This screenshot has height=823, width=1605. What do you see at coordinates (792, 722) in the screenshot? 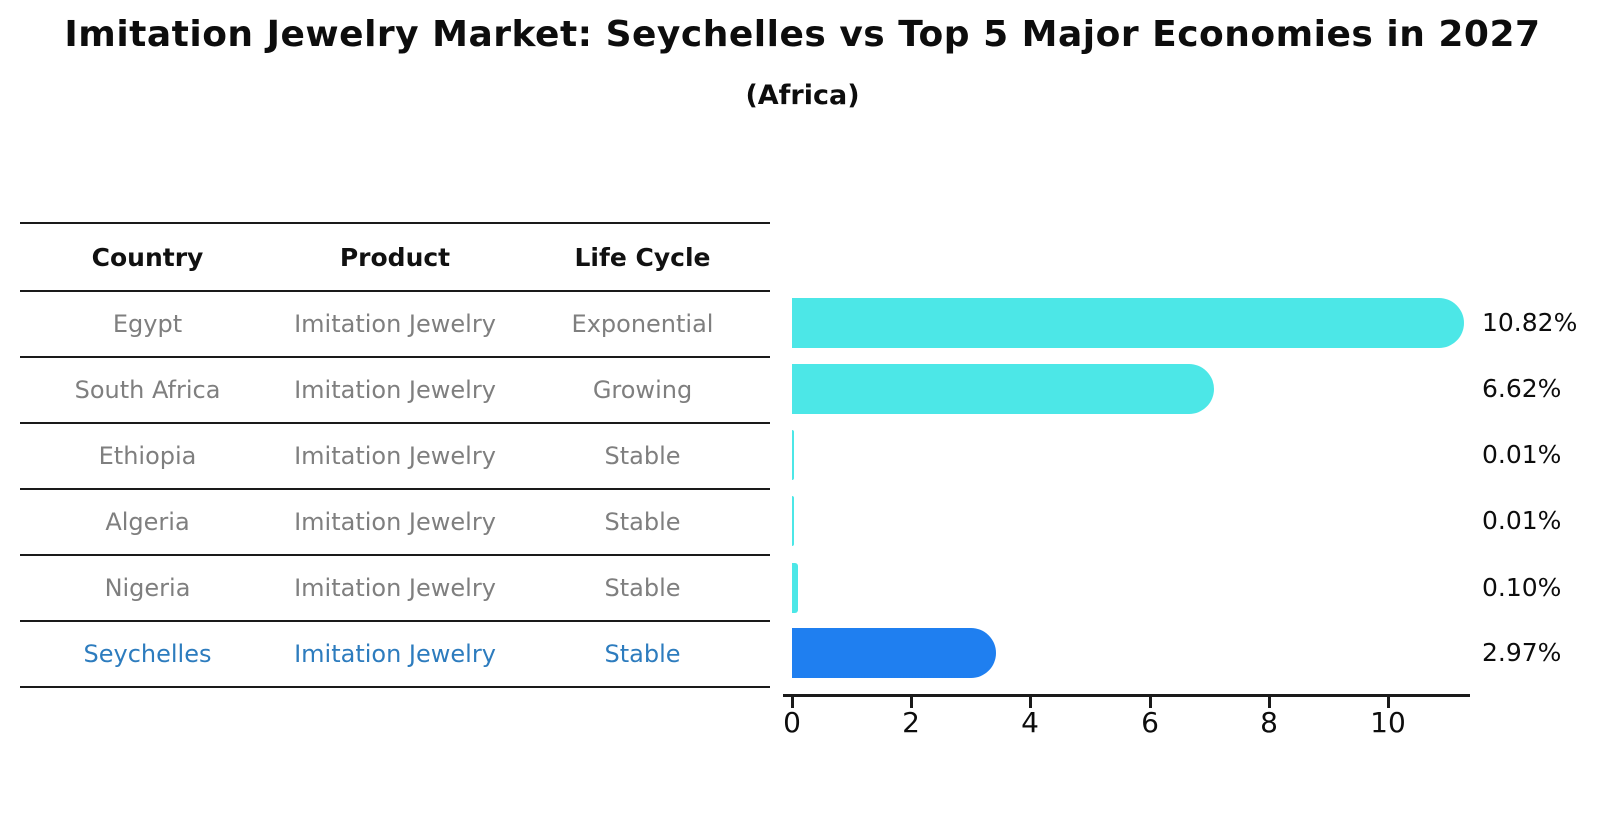
I see `x-tick-label-0: 0` at bounding box center [792, 722].